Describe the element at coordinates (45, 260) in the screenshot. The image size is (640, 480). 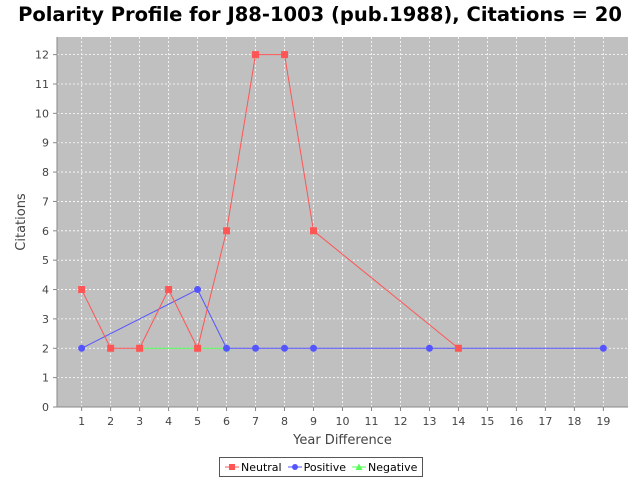
I see `y-tick-label: 5` at that location.